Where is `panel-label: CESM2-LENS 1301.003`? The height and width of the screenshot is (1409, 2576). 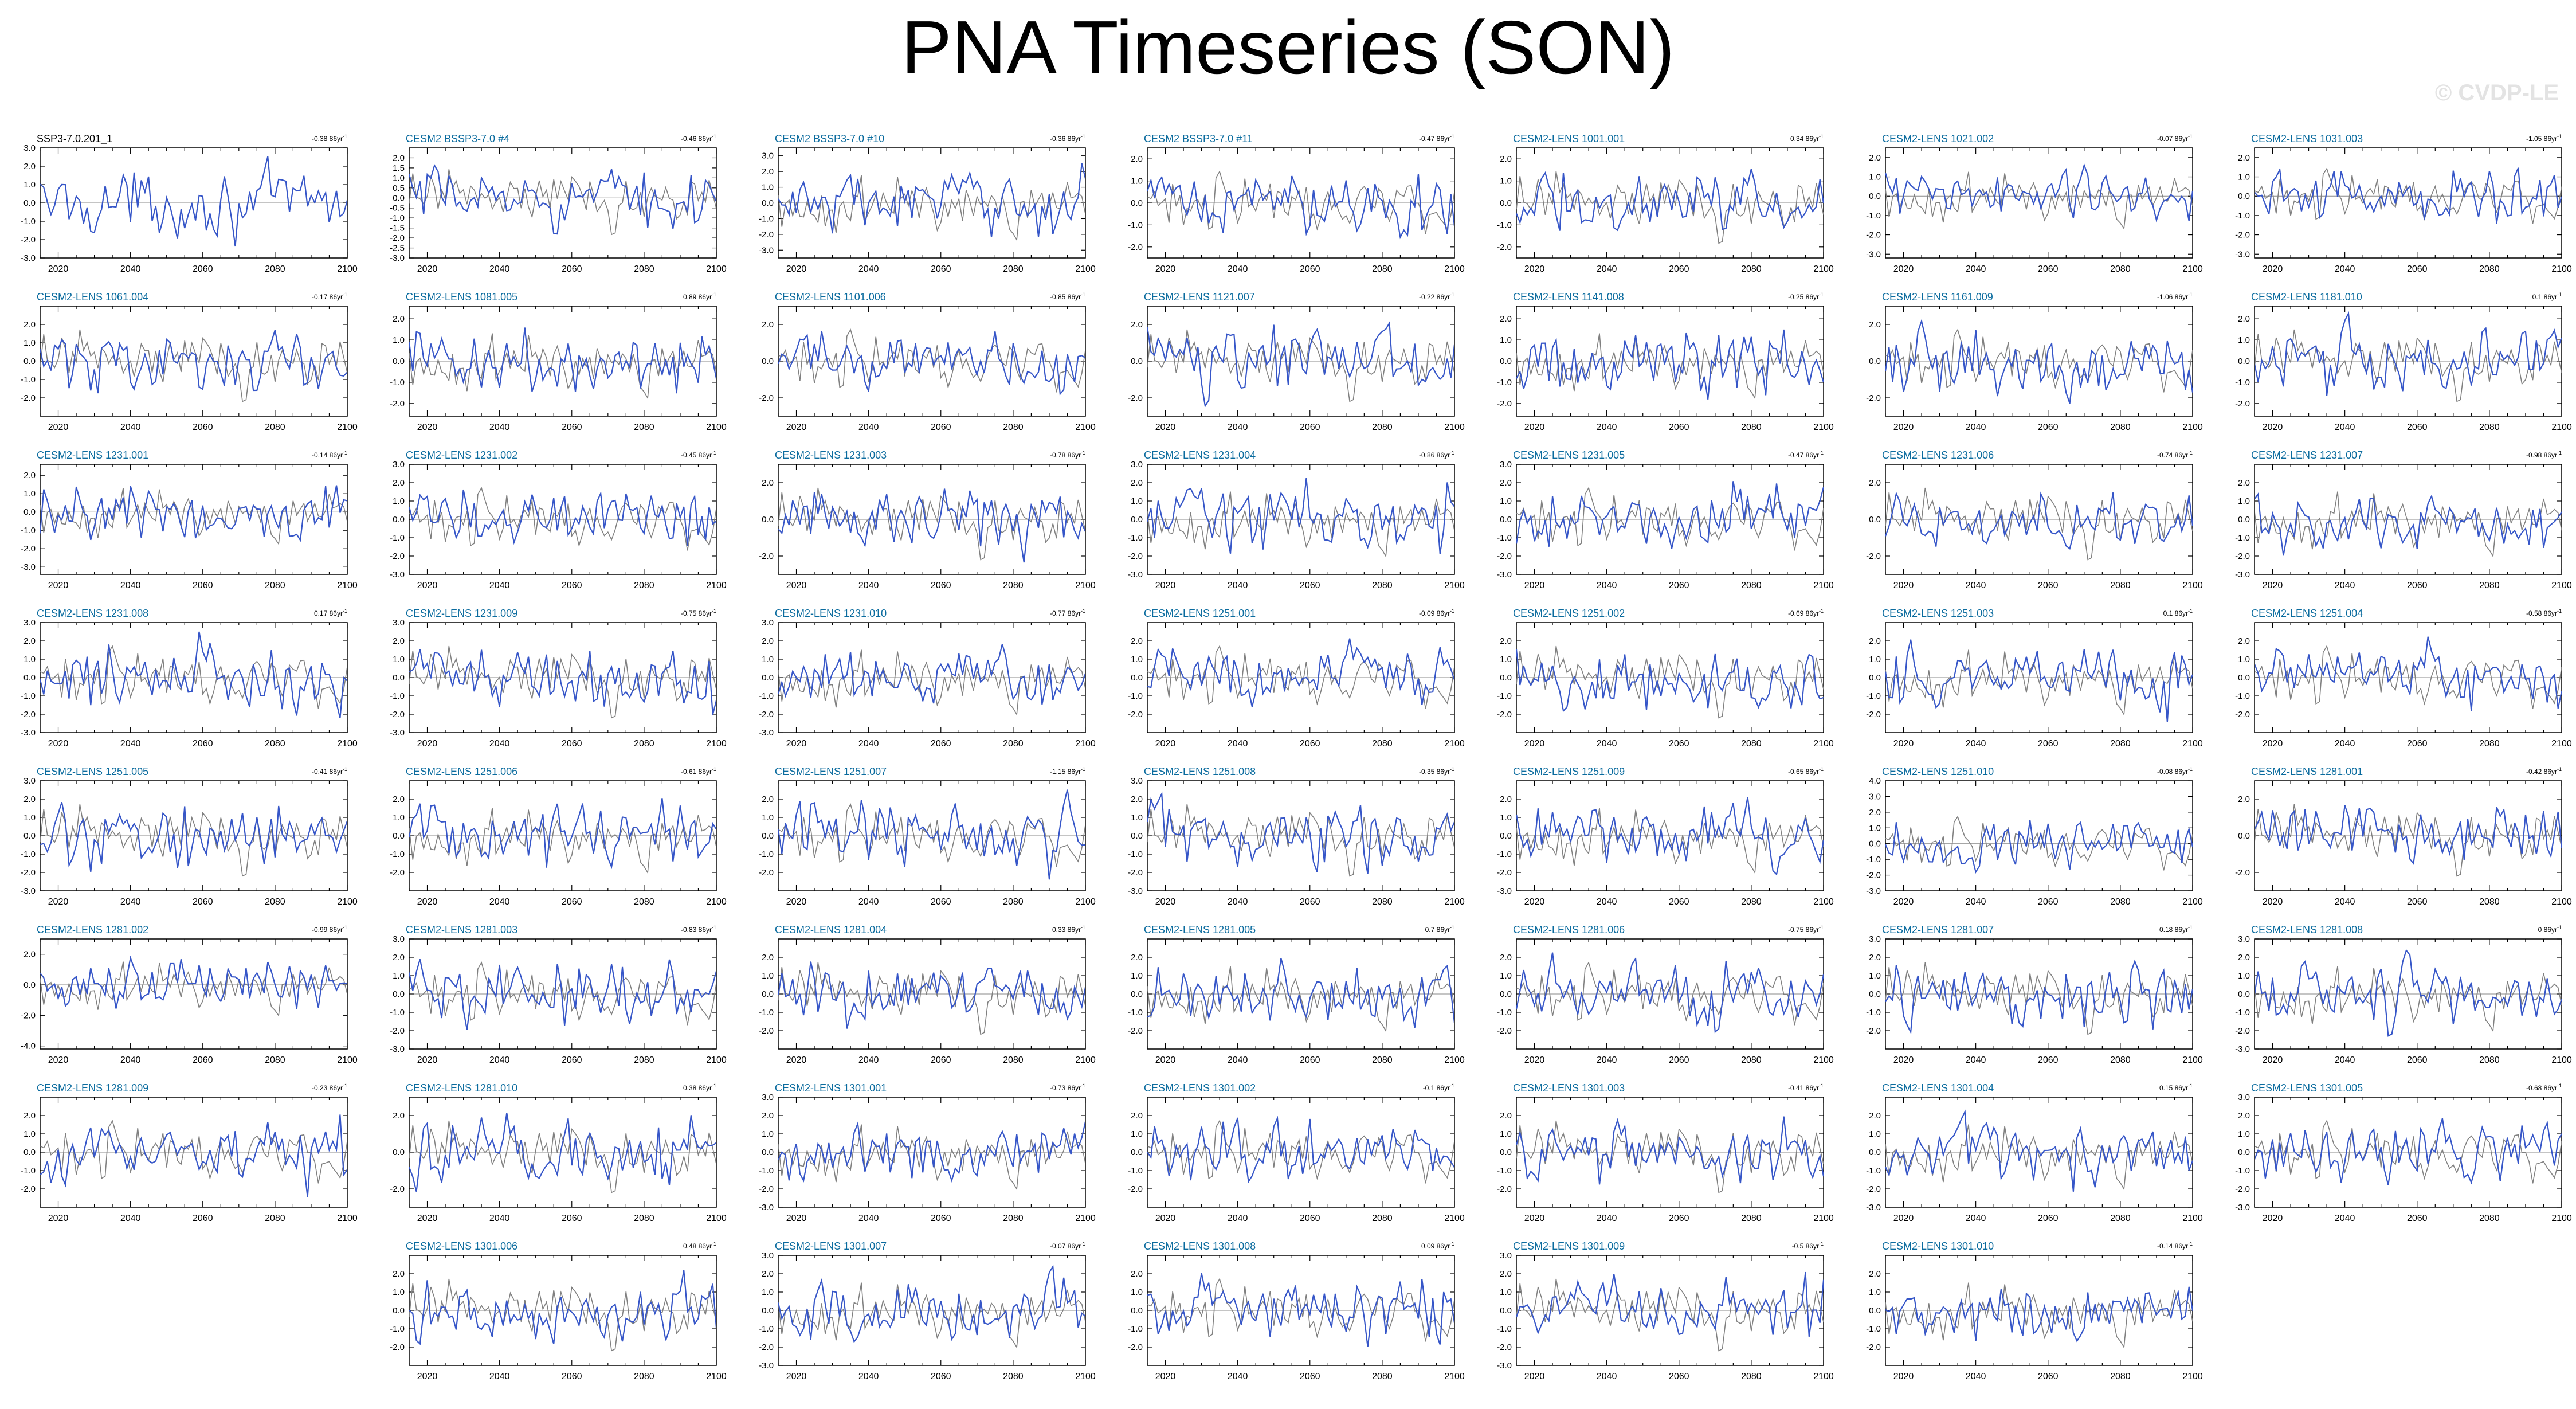 panel-label: CESM2-LENS 1301.003 is located at coordinates (1569, 1088).